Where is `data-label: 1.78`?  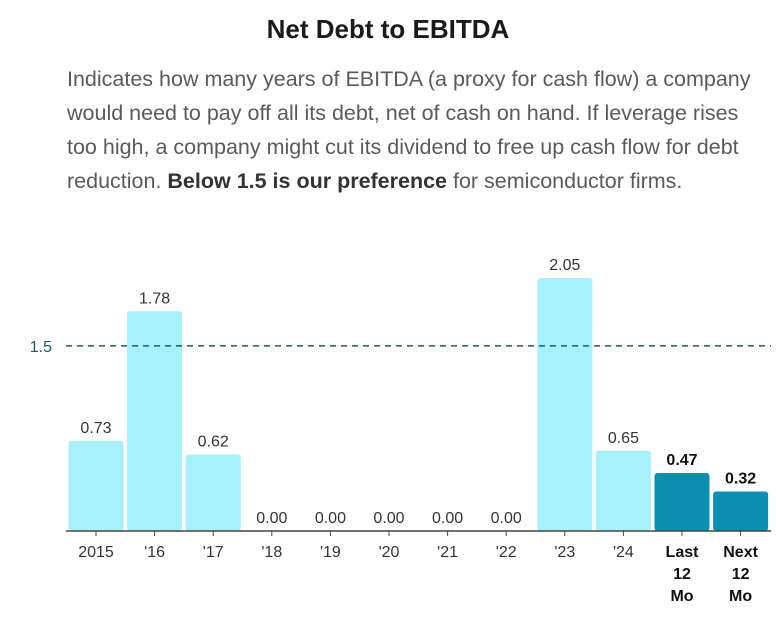 data-label: 1.78 is located at coordinates (154, 298).